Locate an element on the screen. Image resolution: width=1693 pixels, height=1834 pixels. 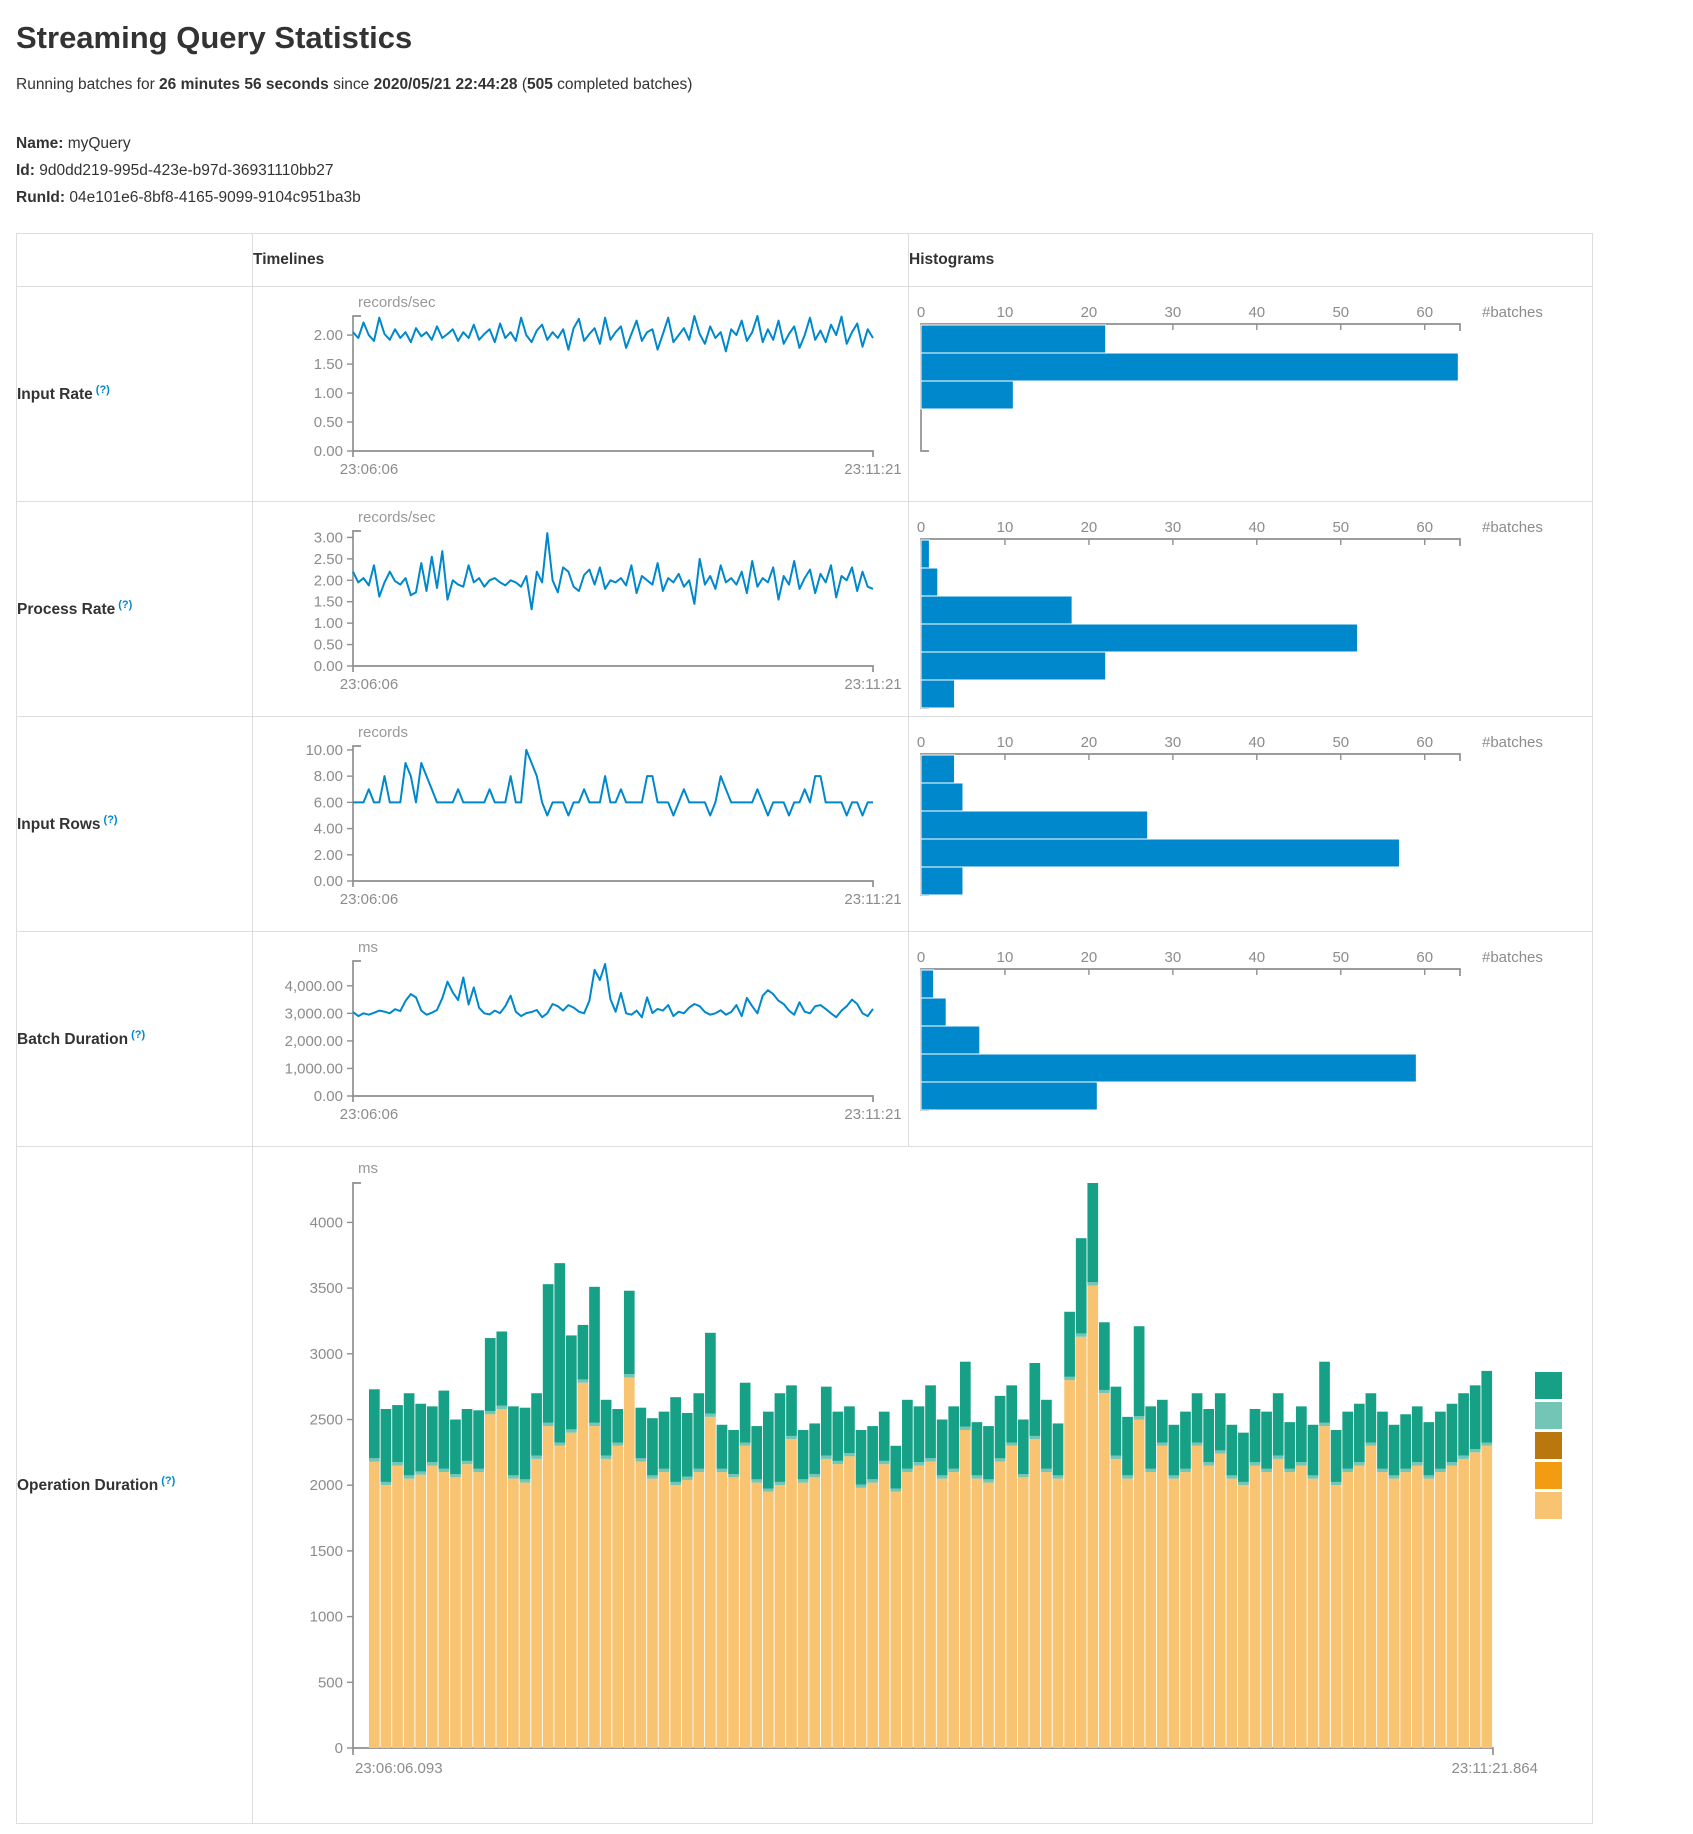
since-word: since is located at coordinates (351, 84).